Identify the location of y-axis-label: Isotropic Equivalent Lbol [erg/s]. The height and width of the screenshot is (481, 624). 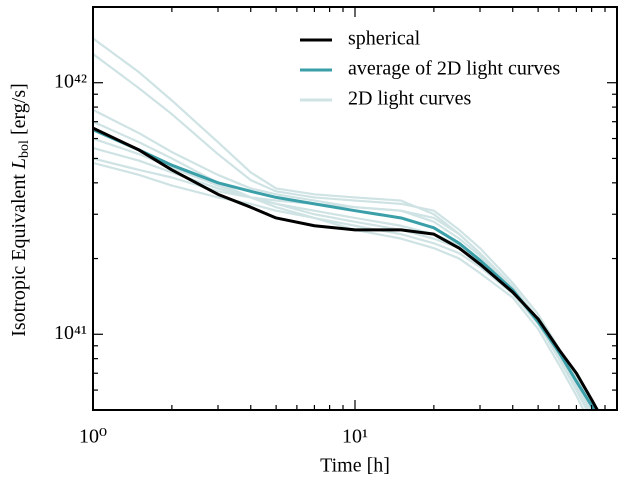
(21, 210).